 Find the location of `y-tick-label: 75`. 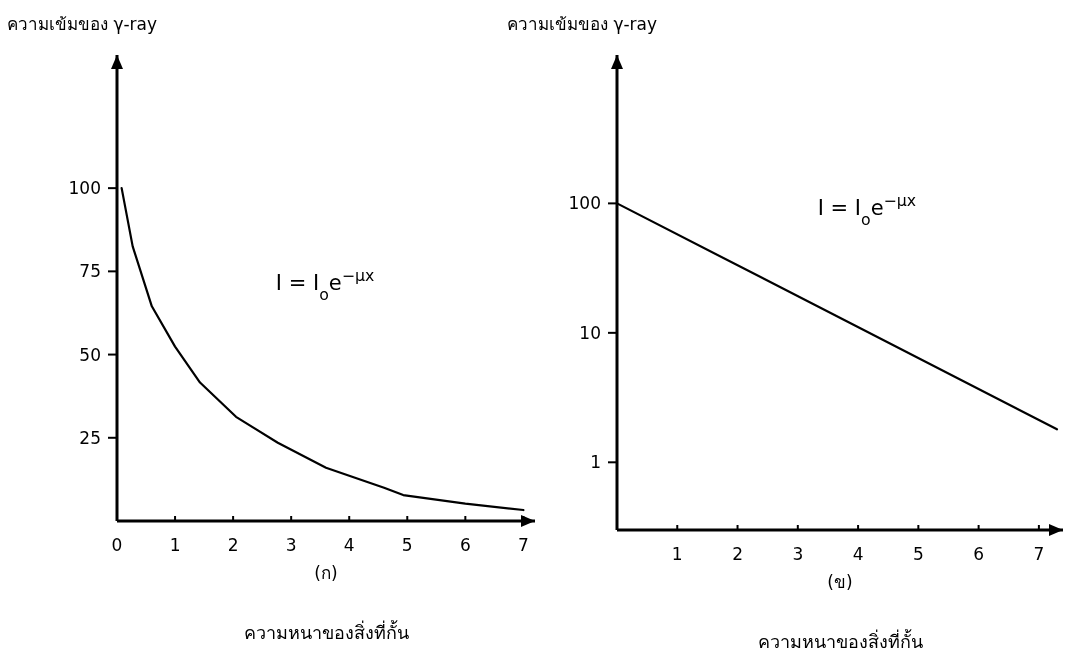

y-tick-label: 75 is located at coordinates (90, 271).